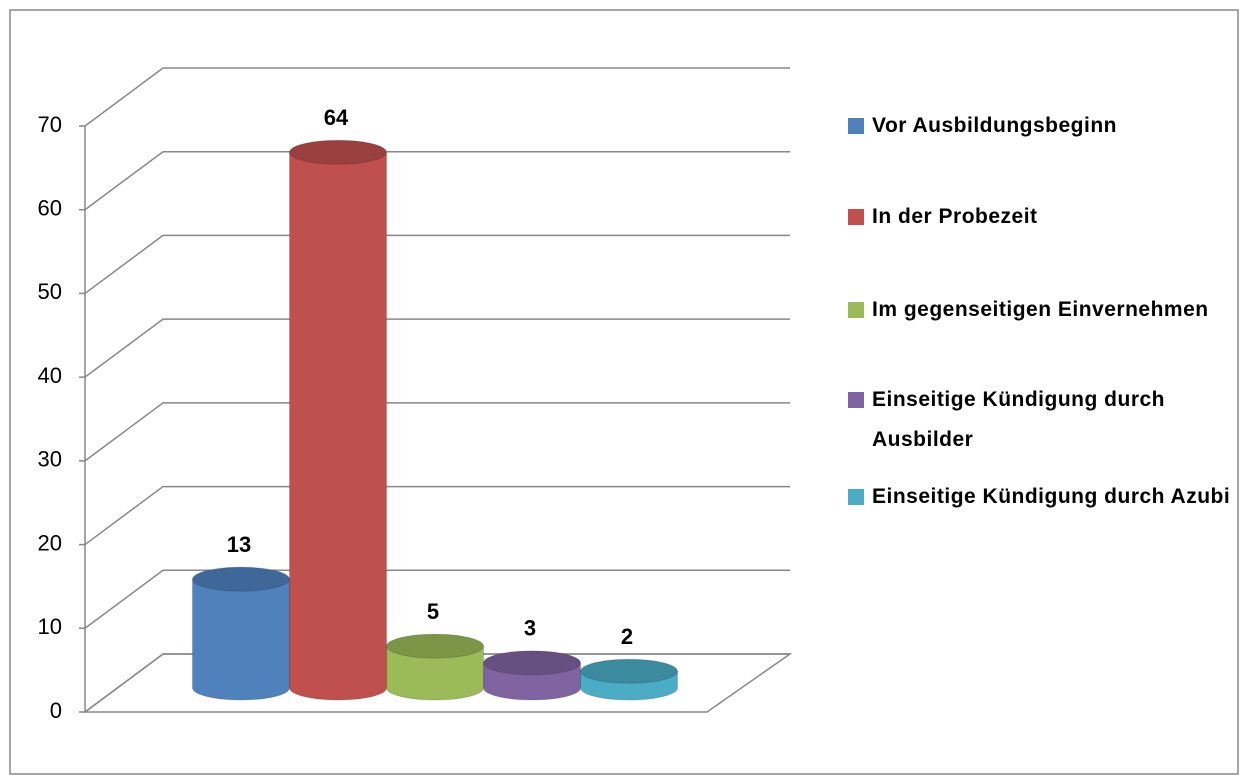  I want to click on y-tick-label: 60, so click(50, 208).